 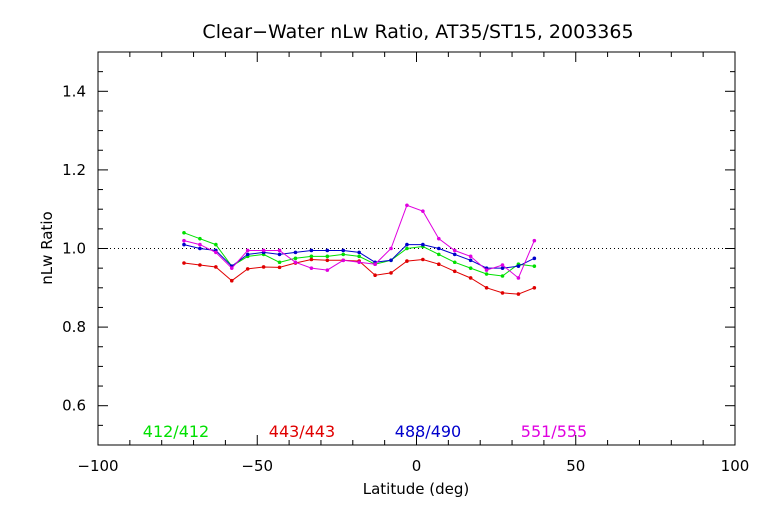 What do you see at coordinates (416, 489) in the screenshot?
I see `x-axis-label: Latitude (deg)` at bounding box center [416, 489].